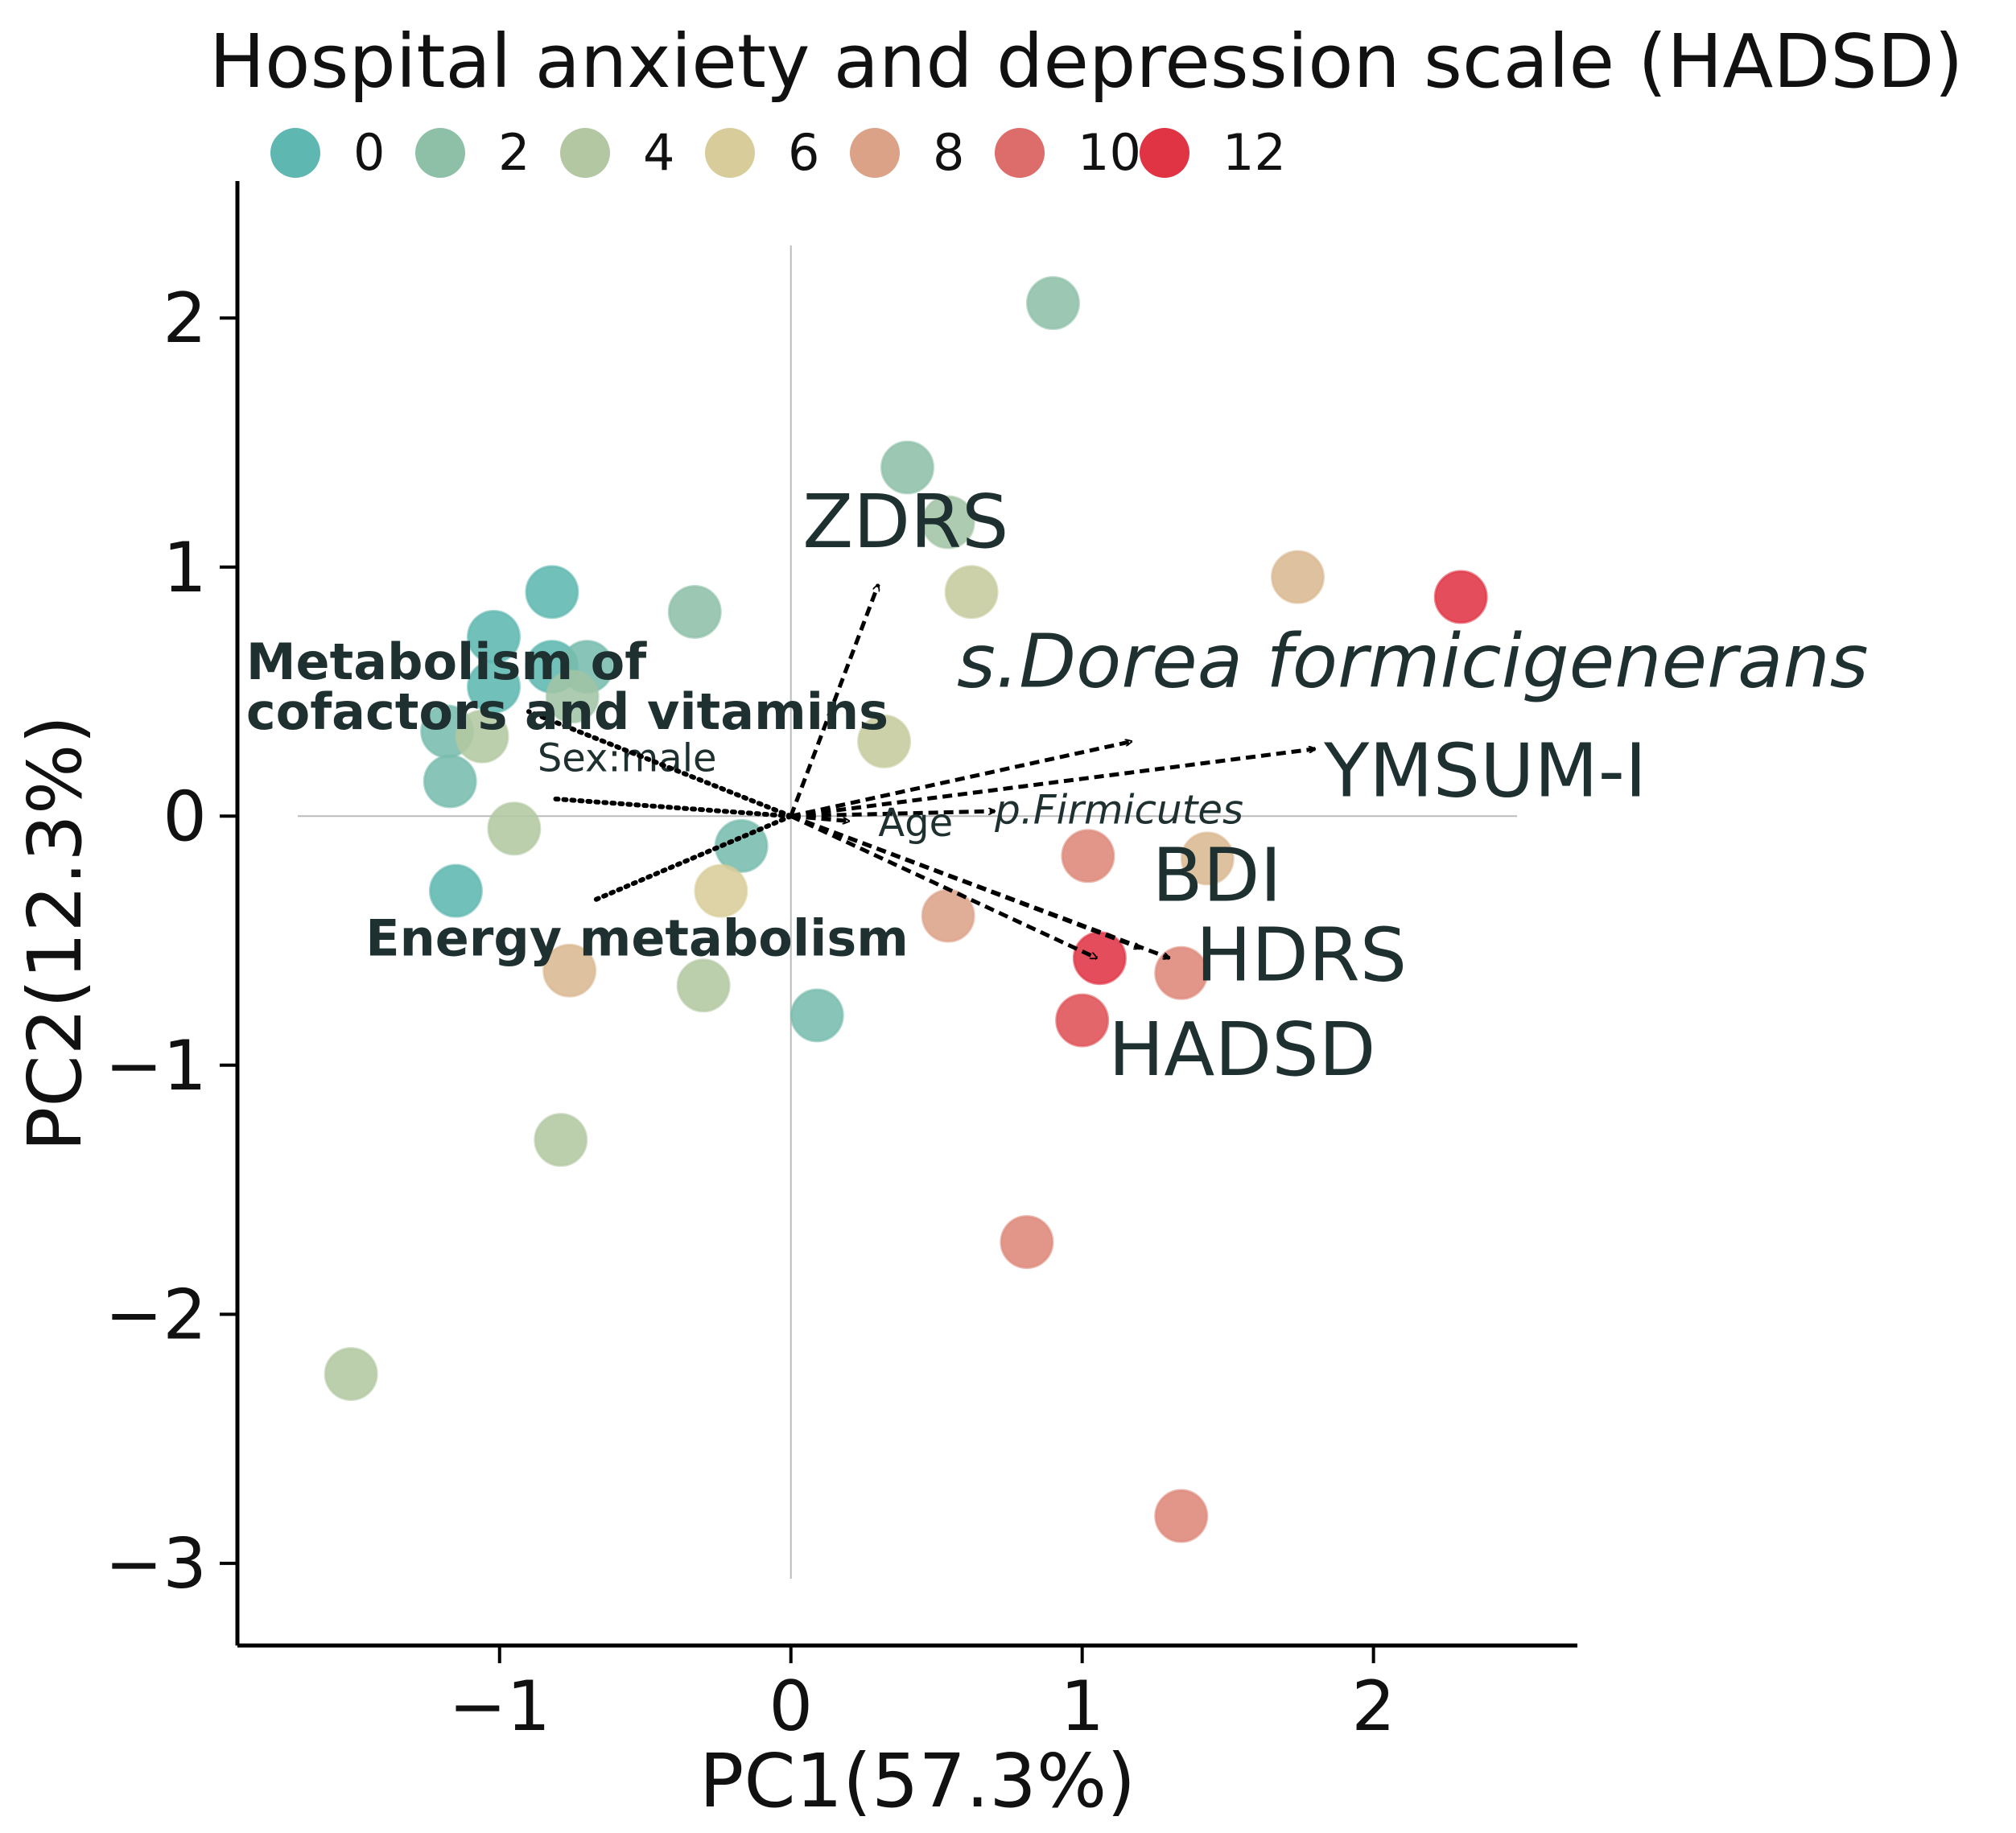 The width and height of the screenshot is (2016, 1833). Describe the element at coordinates (961, 779) in the screenshot. I see `vector-s-dorea-formicigenerans` at that location.